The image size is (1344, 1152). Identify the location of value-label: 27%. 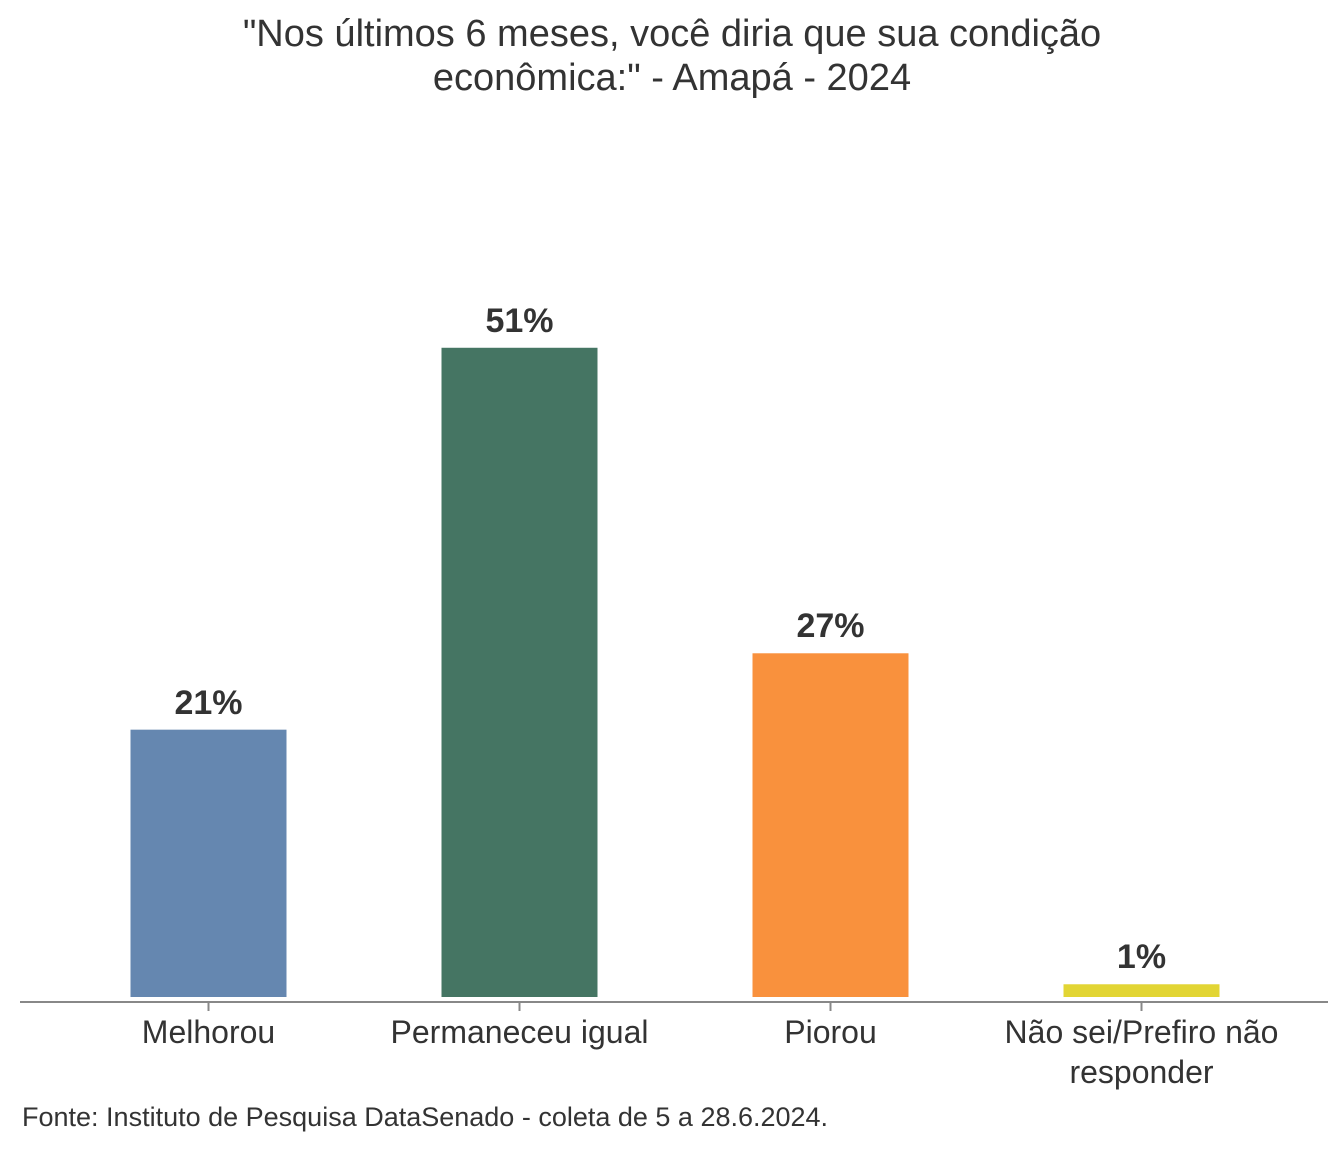
(830, 626).